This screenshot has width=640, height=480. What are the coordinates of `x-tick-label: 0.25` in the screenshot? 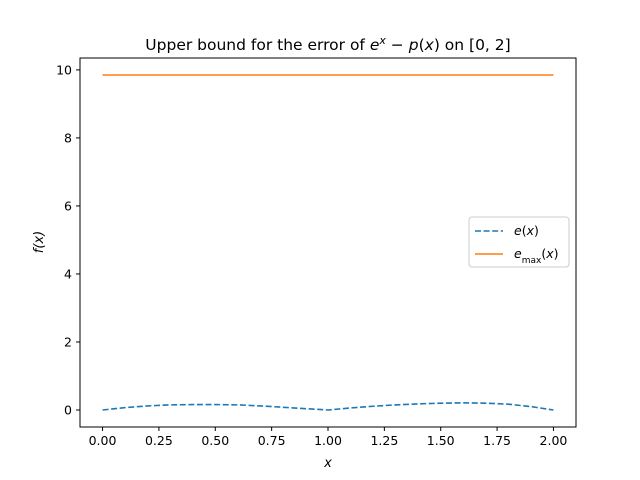 It's located at (159, 440).